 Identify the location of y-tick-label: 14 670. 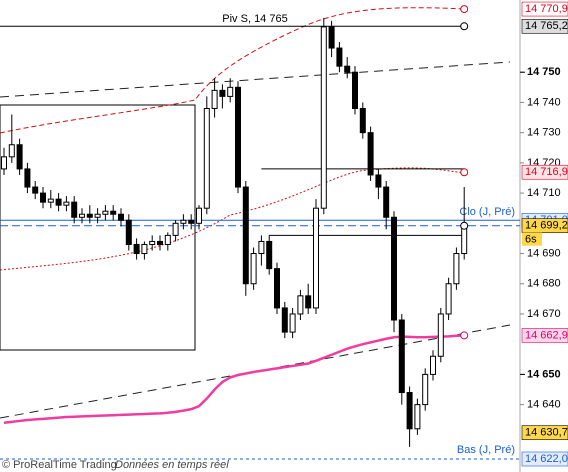
(544, 314).